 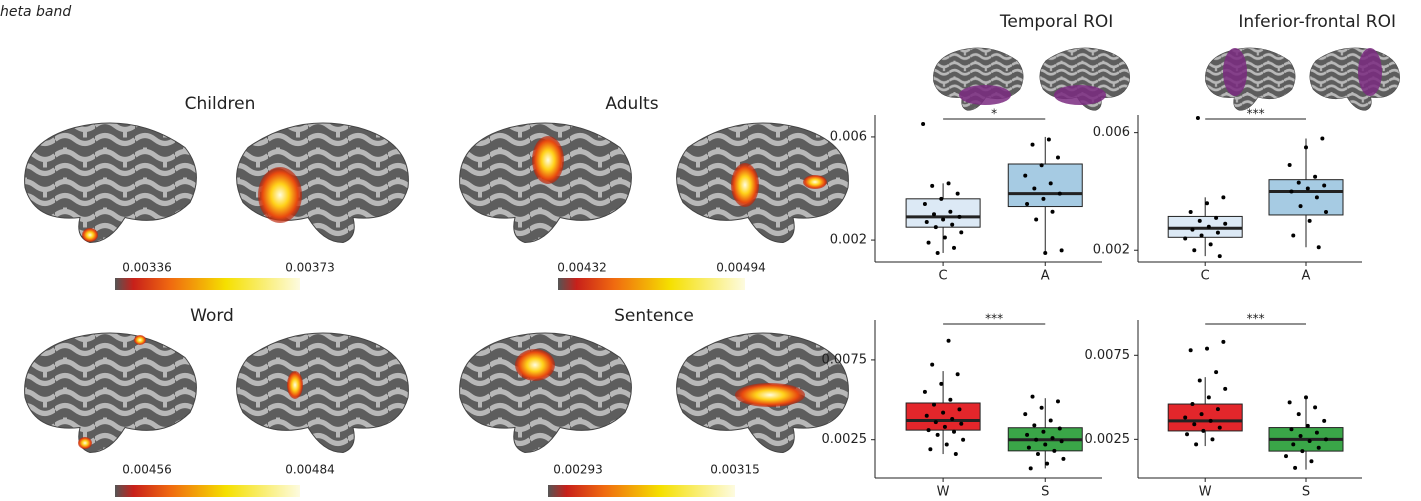 I want to click on colorbar-label: 0.00315, so click(x=735, y=470).